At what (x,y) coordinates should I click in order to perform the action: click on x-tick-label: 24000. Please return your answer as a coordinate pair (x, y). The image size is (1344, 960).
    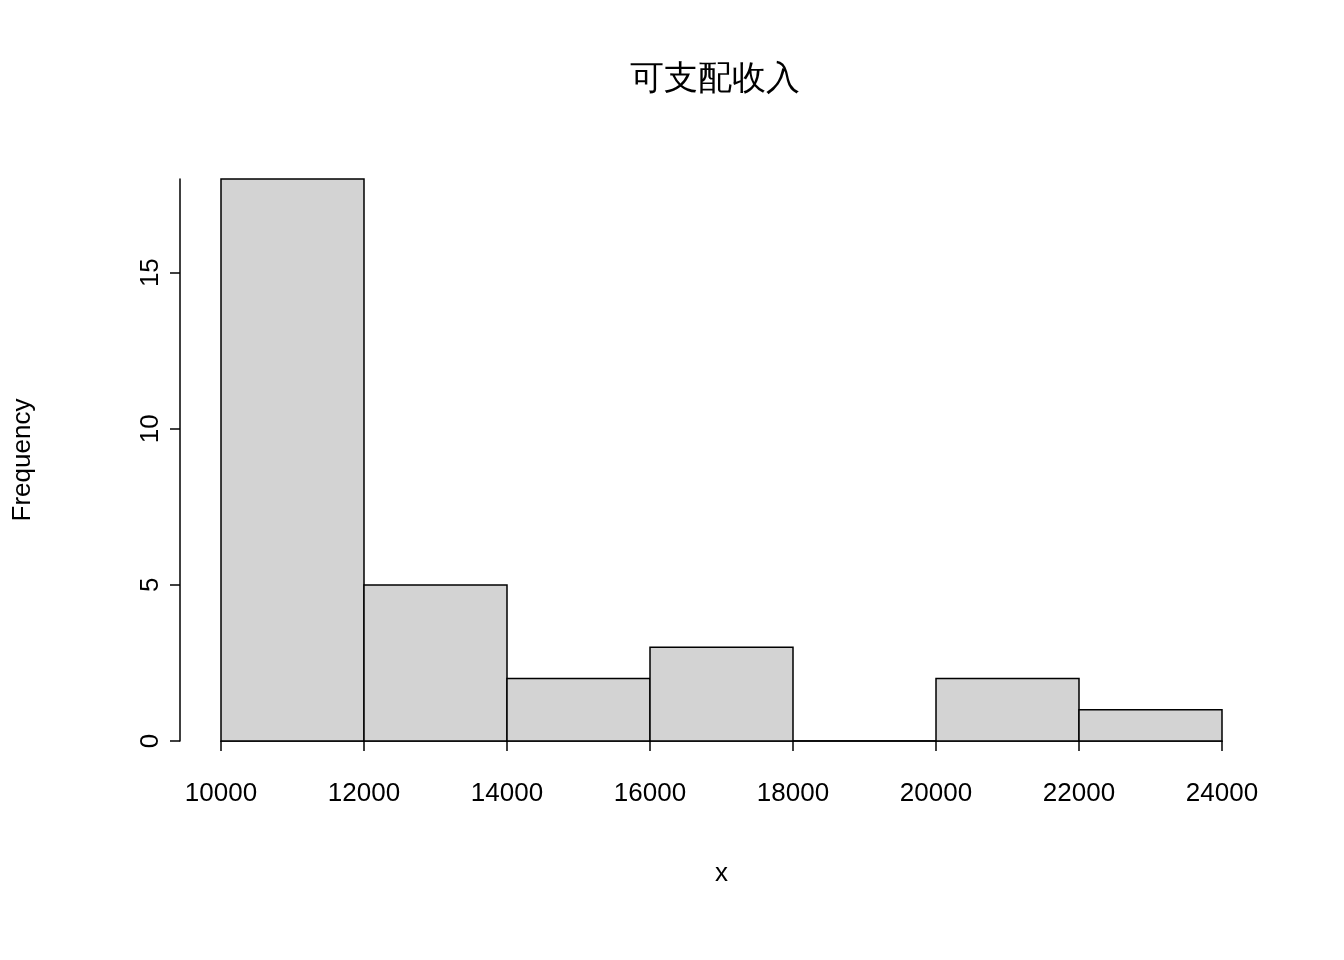
    Looking at the image, I should click on (1222, 792).